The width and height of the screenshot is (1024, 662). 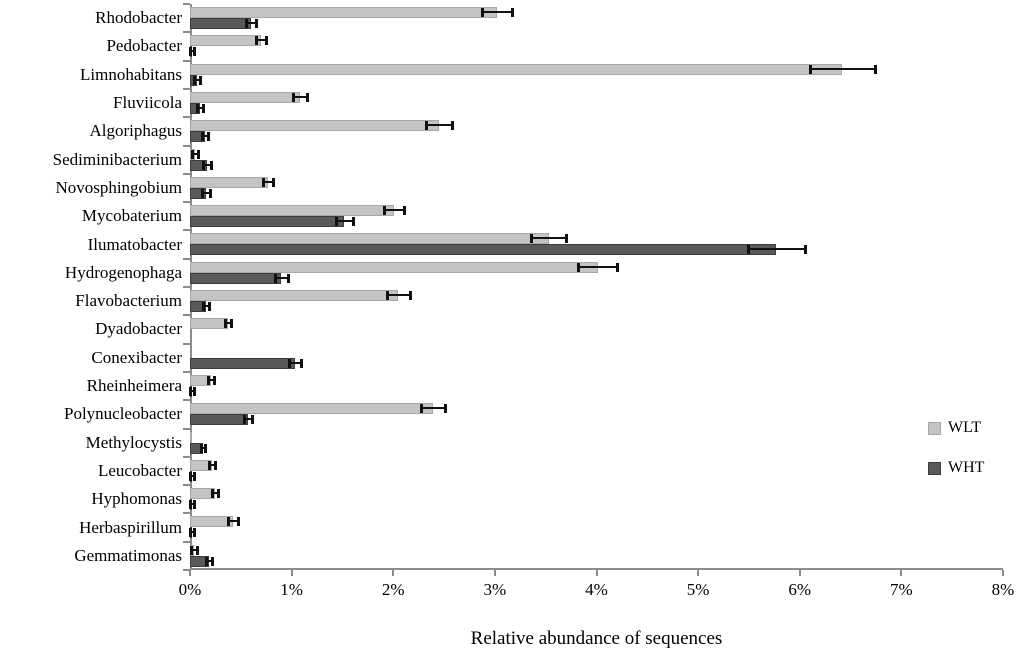 I want to click on category-label: Gemmatimonas, so click(x=128, y=555).